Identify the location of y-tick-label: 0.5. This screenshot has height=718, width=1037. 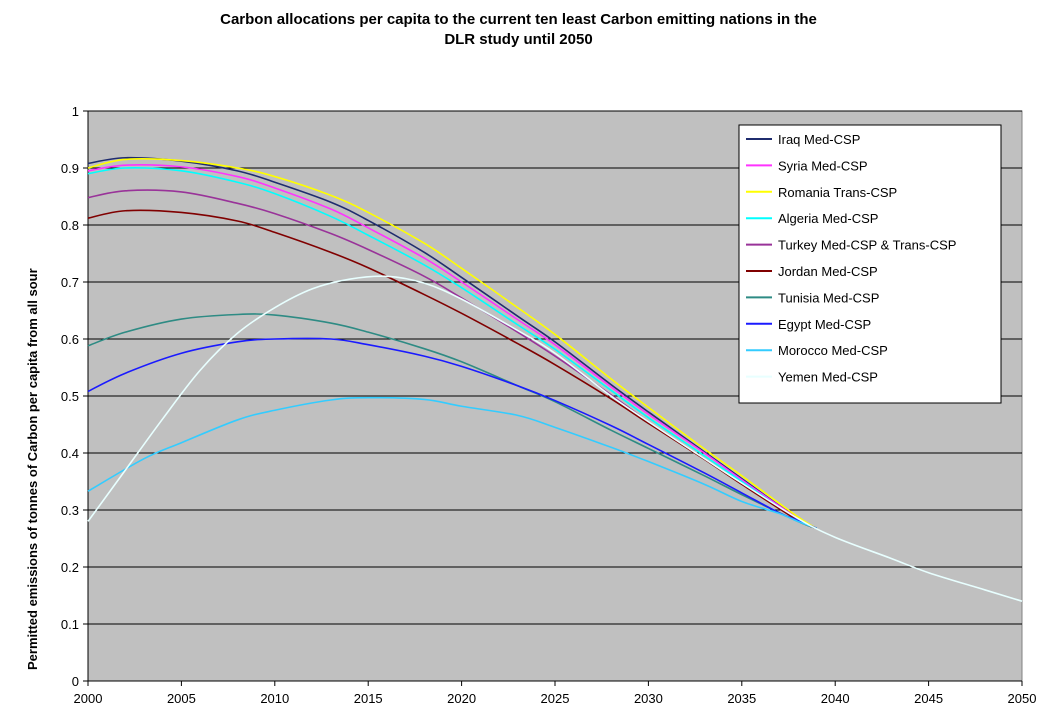
(70, 396).